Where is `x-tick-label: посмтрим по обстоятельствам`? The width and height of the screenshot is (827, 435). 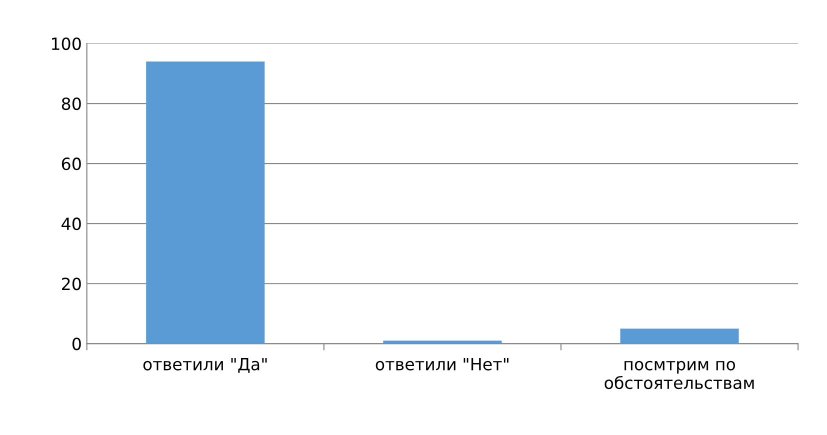 x-tick-label: посмтрим по обстоятельствам is located at coordinates (679, 375).